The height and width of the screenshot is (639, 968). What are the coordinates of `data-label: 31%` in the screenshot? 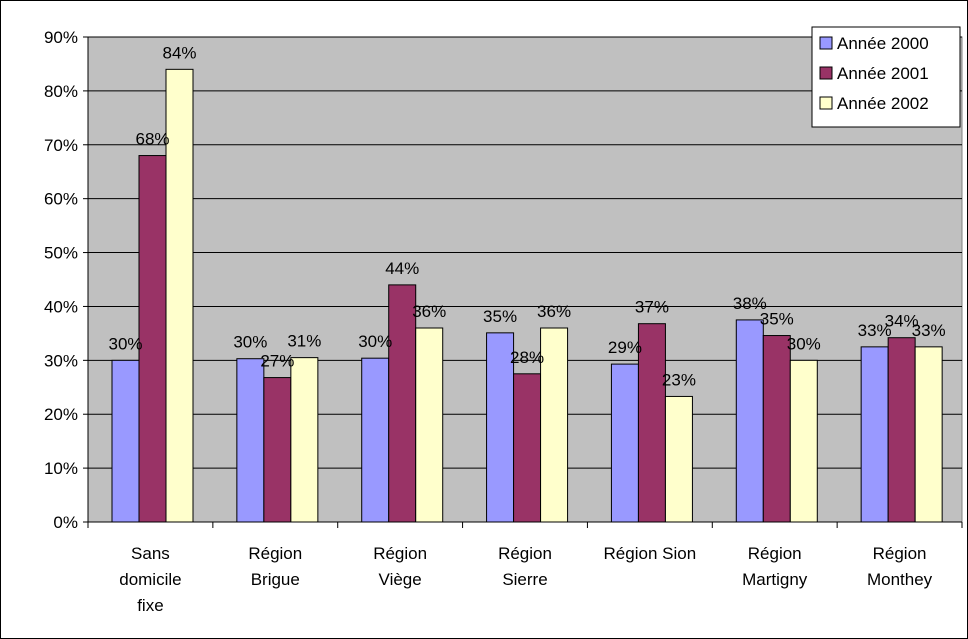 It's located at (304, 341).